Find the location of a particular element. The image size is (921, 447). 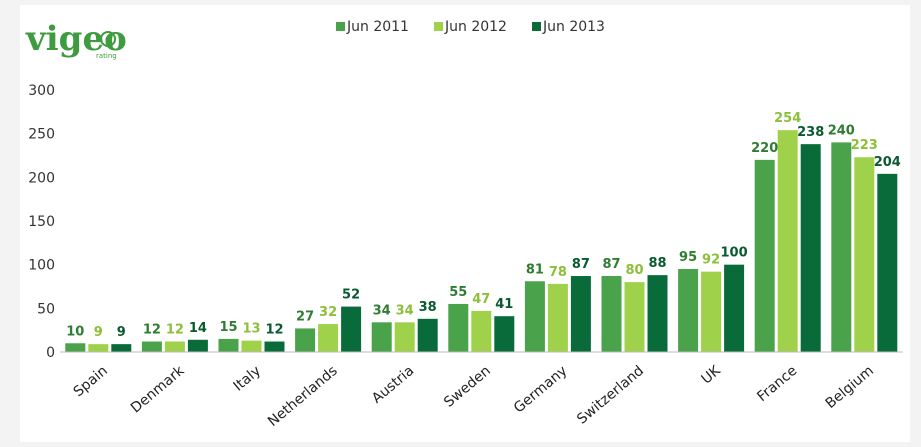

legend: Jun 2011 Jun 2012 Jun 2013 is located at coordinates (470, 27).